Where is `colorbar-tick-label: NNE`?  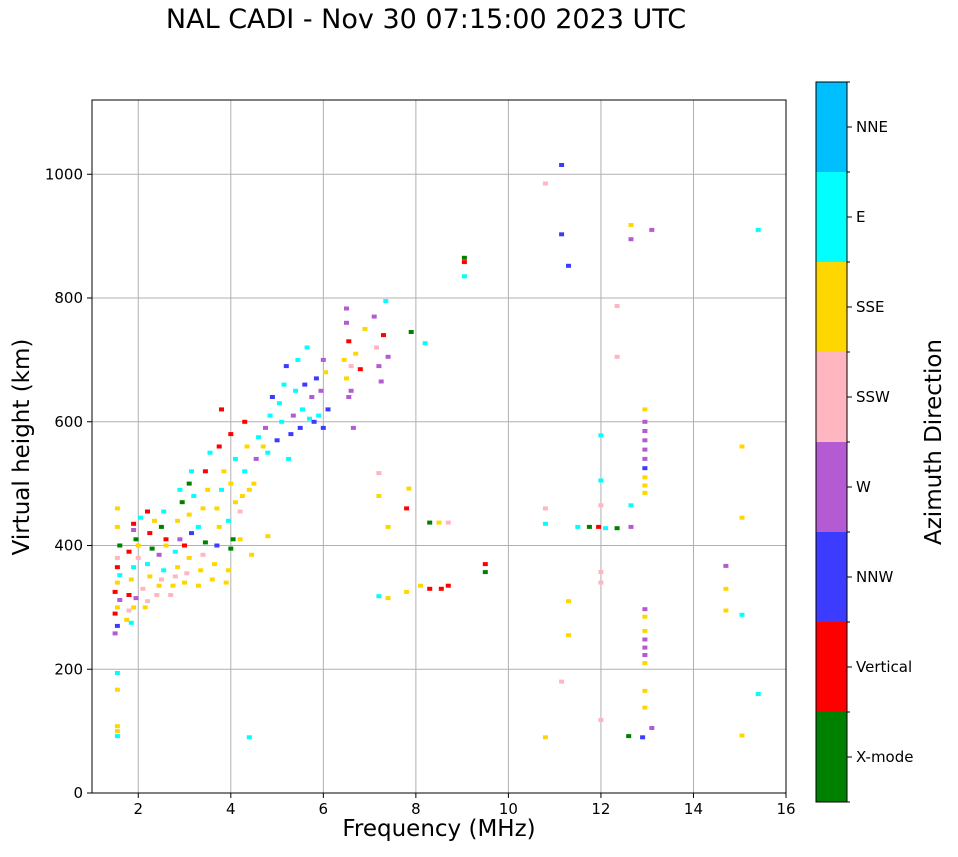
colorbar-tick-label: NNE is located at coordinates (872, 127).